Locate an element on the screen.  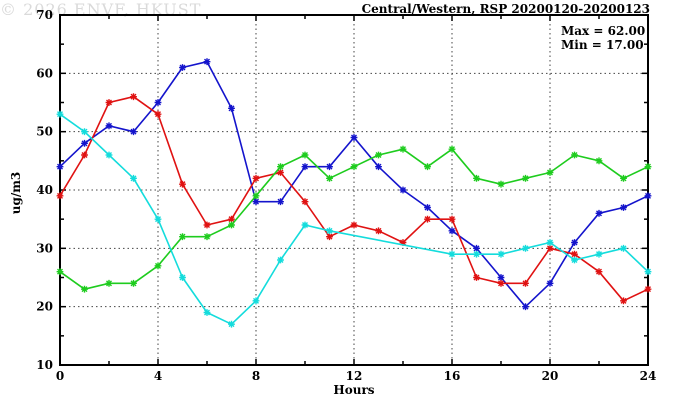
y-axis-label: ug/m3 is located at coordinates (16, 193).